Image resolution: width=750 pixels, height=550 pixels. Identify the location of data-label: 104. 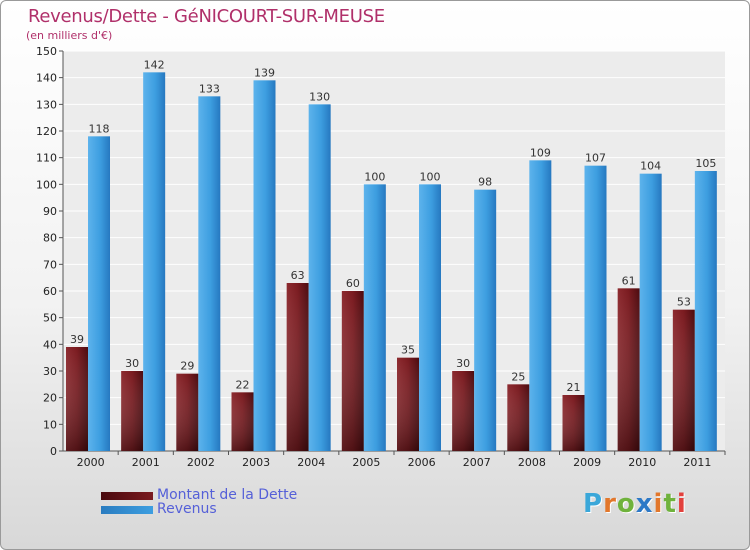
(650, 166).